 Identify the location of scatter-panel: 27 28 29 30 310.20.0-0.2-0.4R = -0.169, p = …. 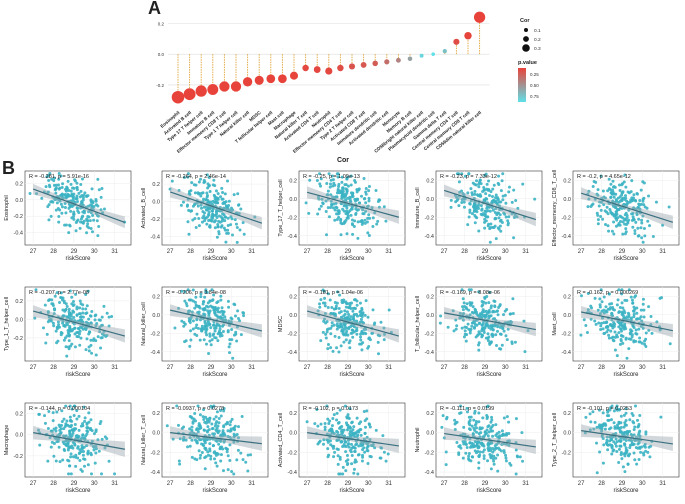
(479, 332).